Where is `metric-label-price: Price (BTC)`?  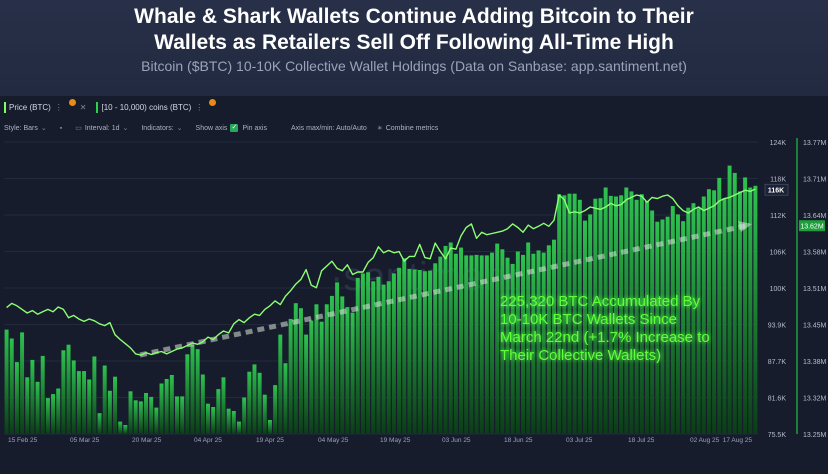
metric-label-price: Price (BTC) is located at coordinates (30, 107).